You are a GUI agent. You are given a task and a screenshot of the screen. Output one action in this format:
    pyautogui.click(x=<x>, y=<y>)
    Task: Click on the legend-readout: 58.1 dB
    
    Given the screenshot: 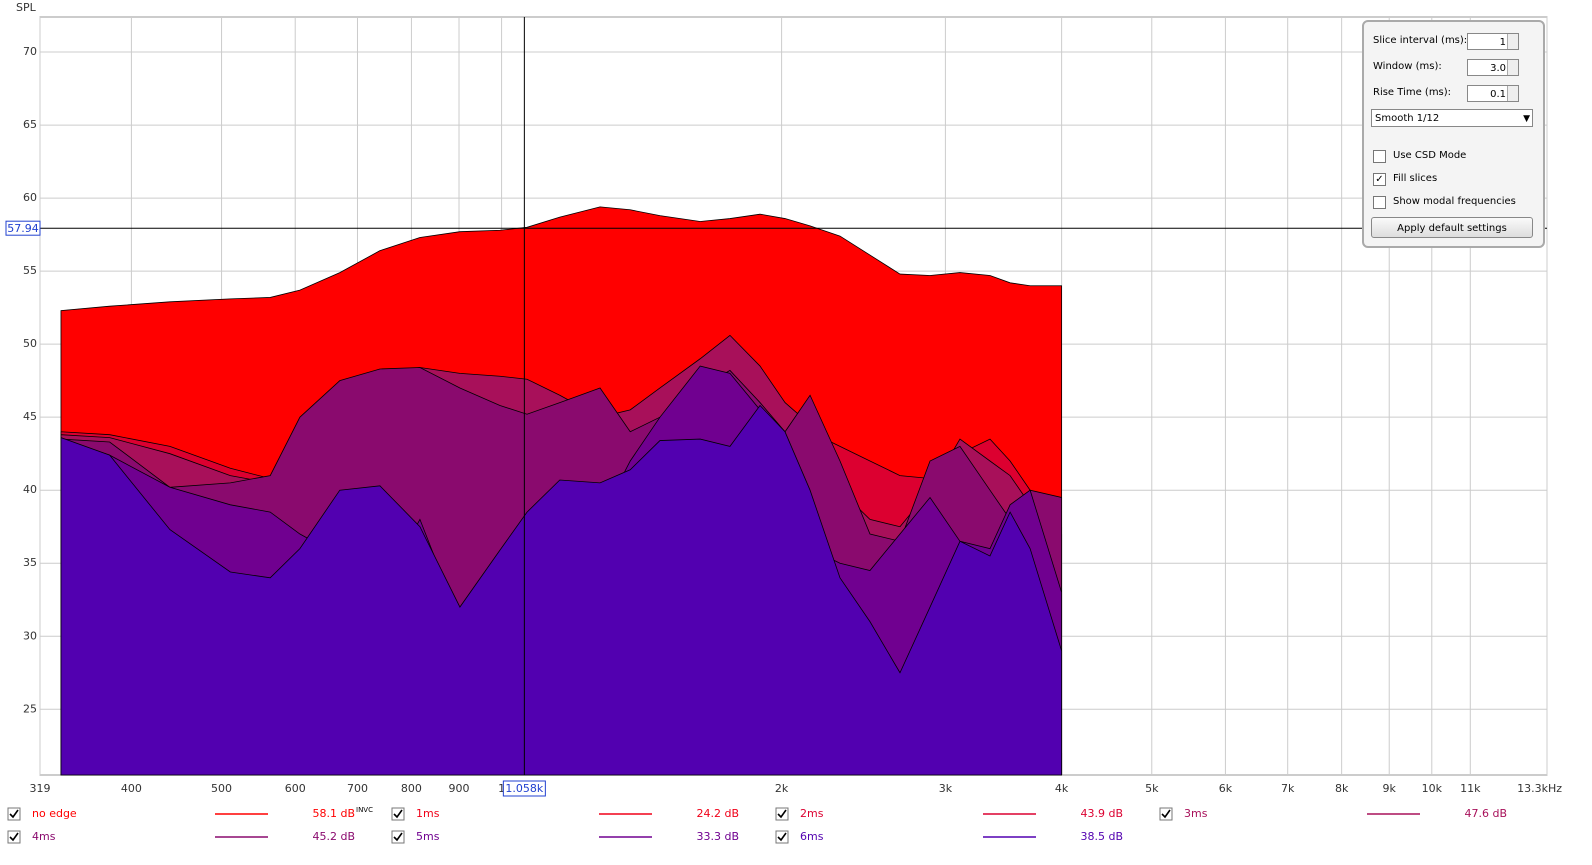 What is the action you would take?
    pyautogui.click(x=333, y=813)
    